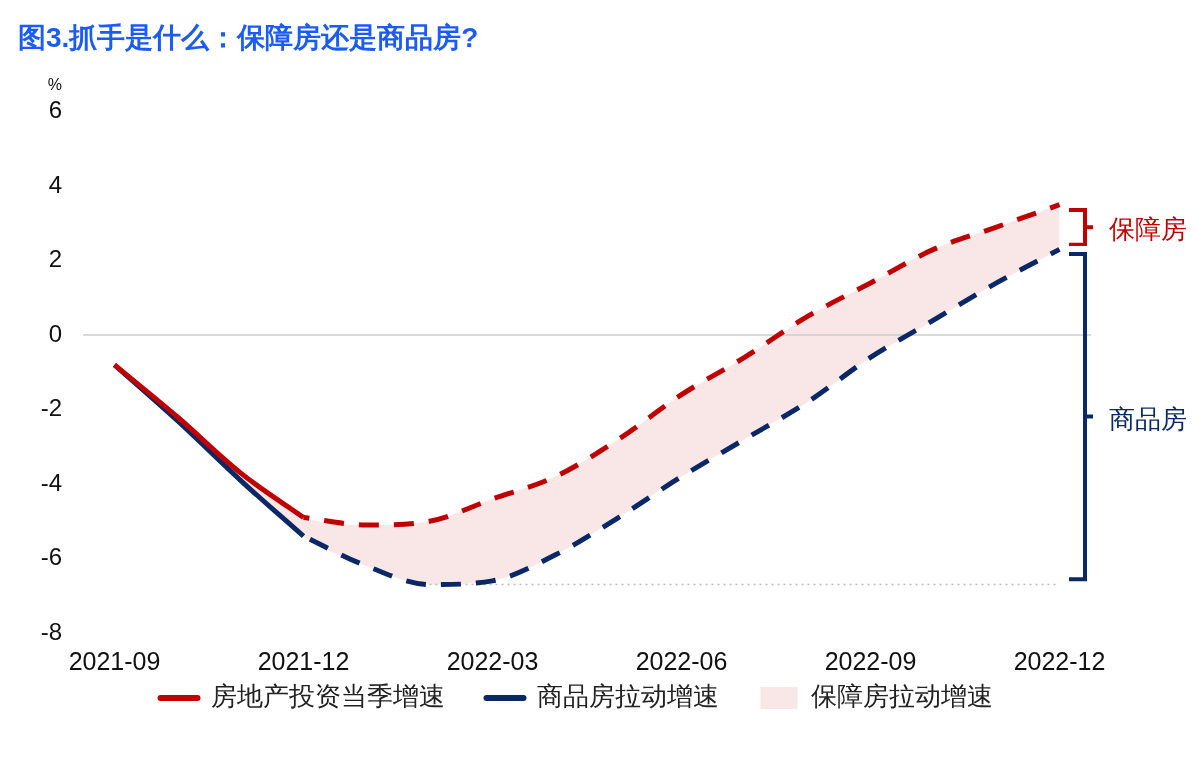 Image resolution: width=1196 pixels, height=778 pixels. What do you see at coordinates (681, 660) in the screenshot?
I see `x-tick-label: 2022-06` at bounding box center [681, 660].